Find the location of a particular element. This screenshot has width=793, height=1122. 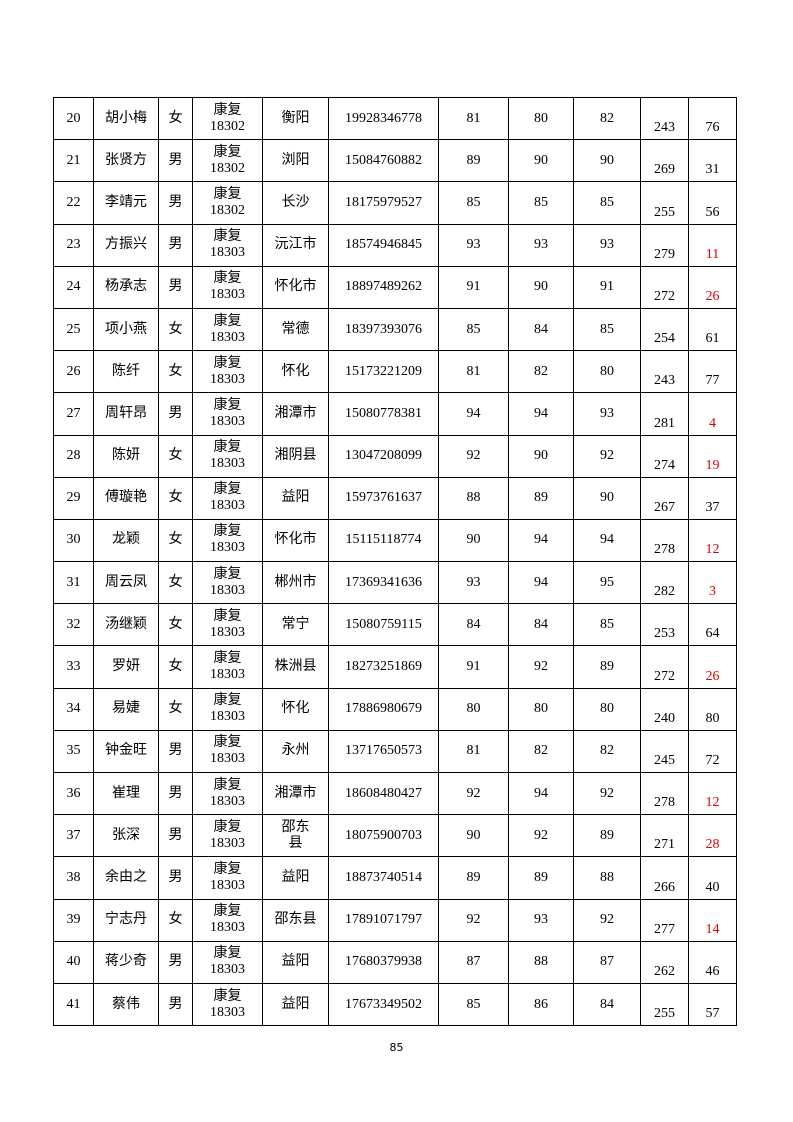

table-row: 32 汤继颖女康复 18303 常宁 15080759115 84 84 85 253 64 is located at coordinates (395, 625).